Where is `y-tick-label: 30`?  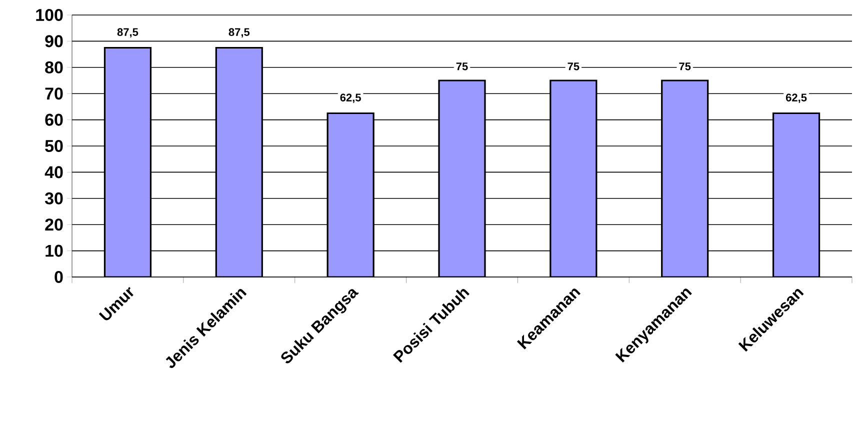 y-tick-label: 30 is located at coordinates (53, 198).